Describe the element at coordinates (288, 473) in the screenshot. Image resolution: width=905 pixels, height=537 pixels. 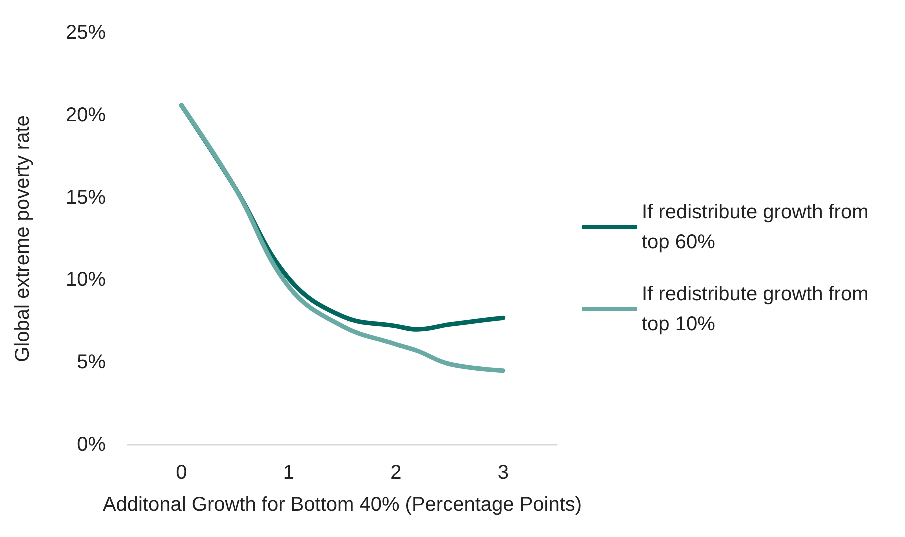
I see `x-tick-label: 1` at that location.